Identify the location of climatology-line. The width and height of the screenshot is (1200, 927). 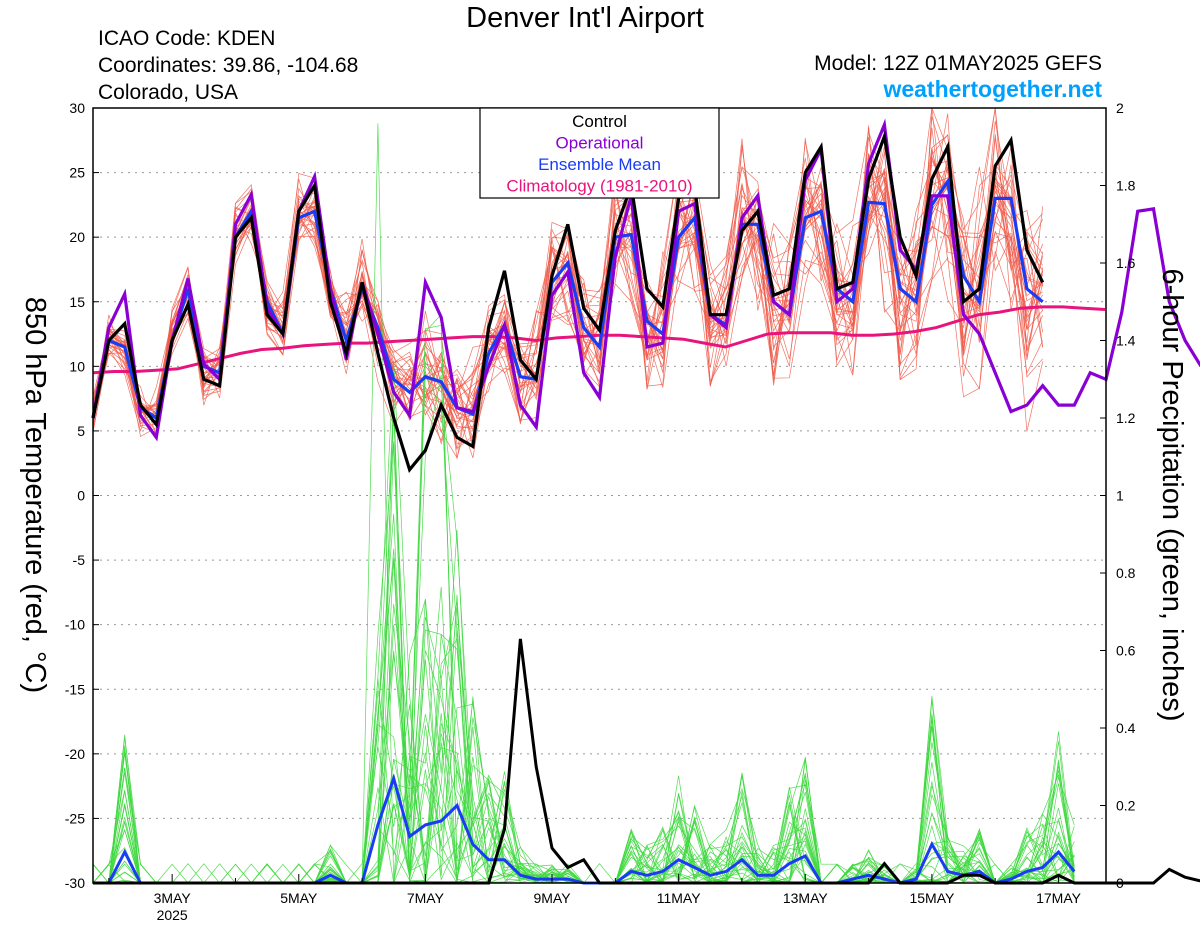
(599, 340).